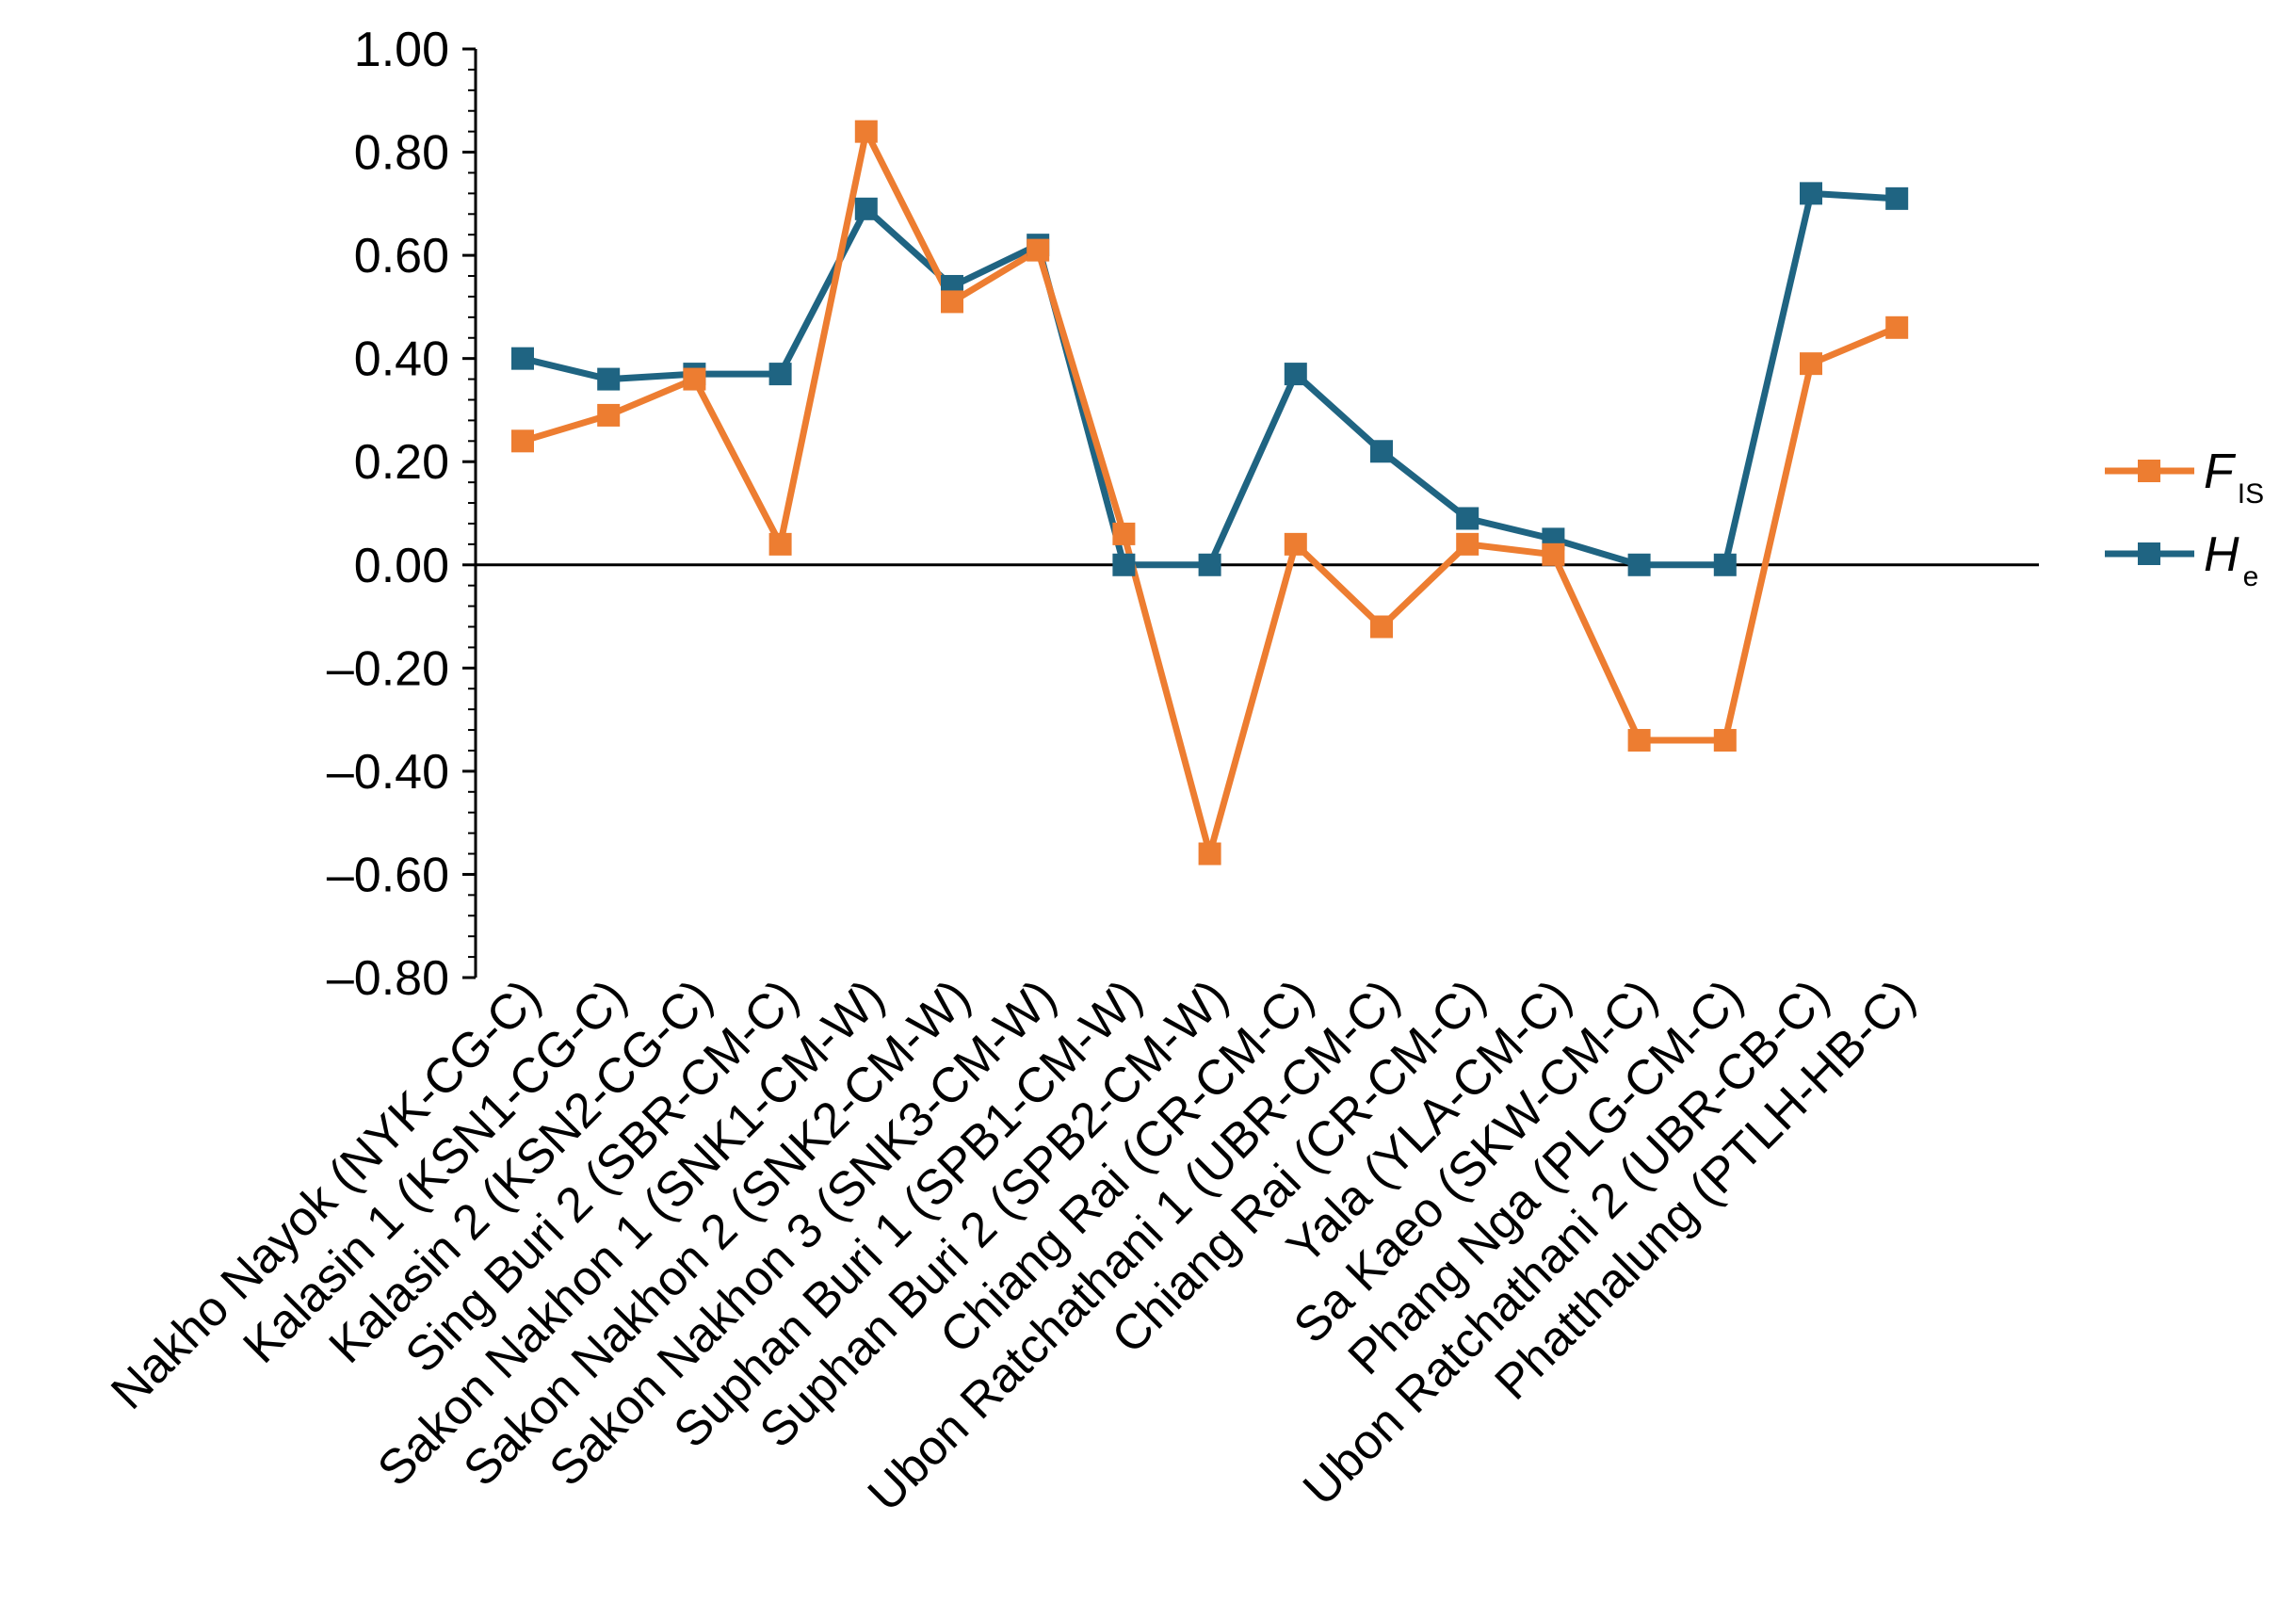 This screenshot has width=2296, height=1618. I want to click on legend: F IS H e, so click(2184, 518).